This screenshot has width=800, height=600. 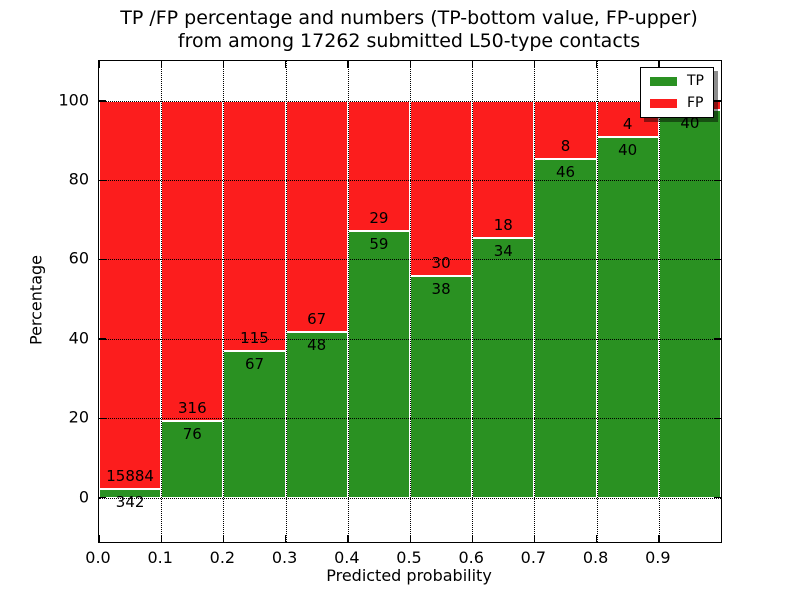 What do you see at coordinates (677, 92) in the screenshot?
I see `legend: TP FP` at bounding box center [677, 92].